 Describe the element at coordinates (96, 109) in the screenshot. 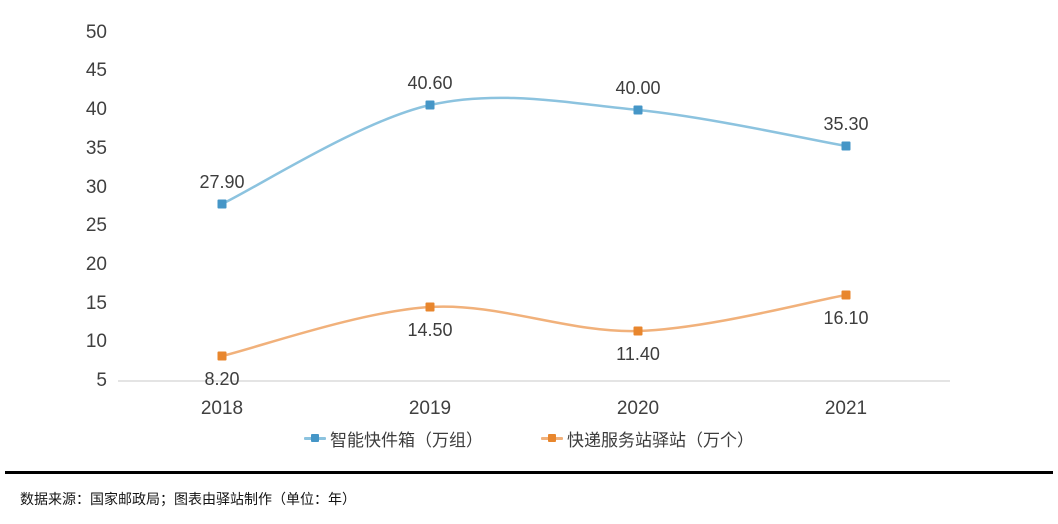

I see `y-tick-label: 40` at that location.